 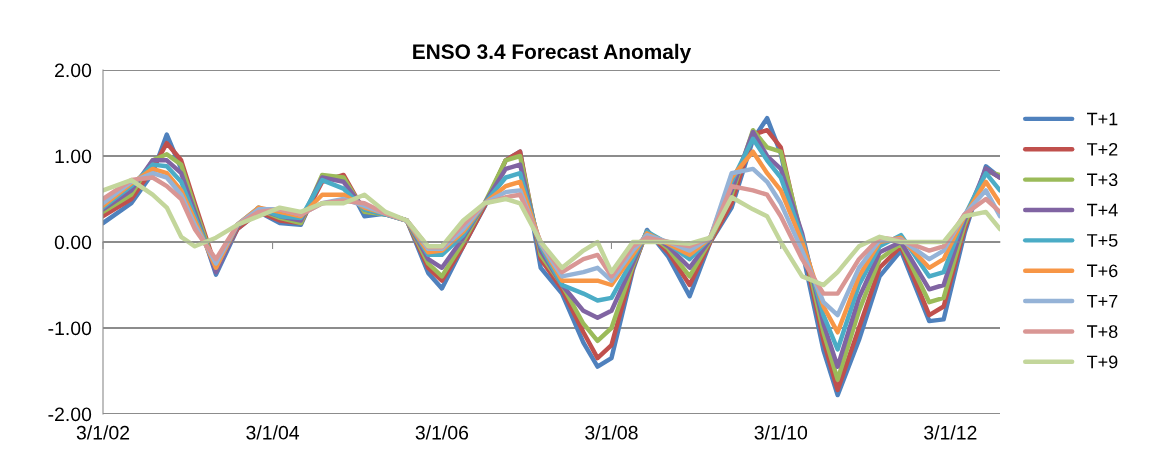 I want to click on x-tick-label: 3/1/06, so click(x=442, y=432).